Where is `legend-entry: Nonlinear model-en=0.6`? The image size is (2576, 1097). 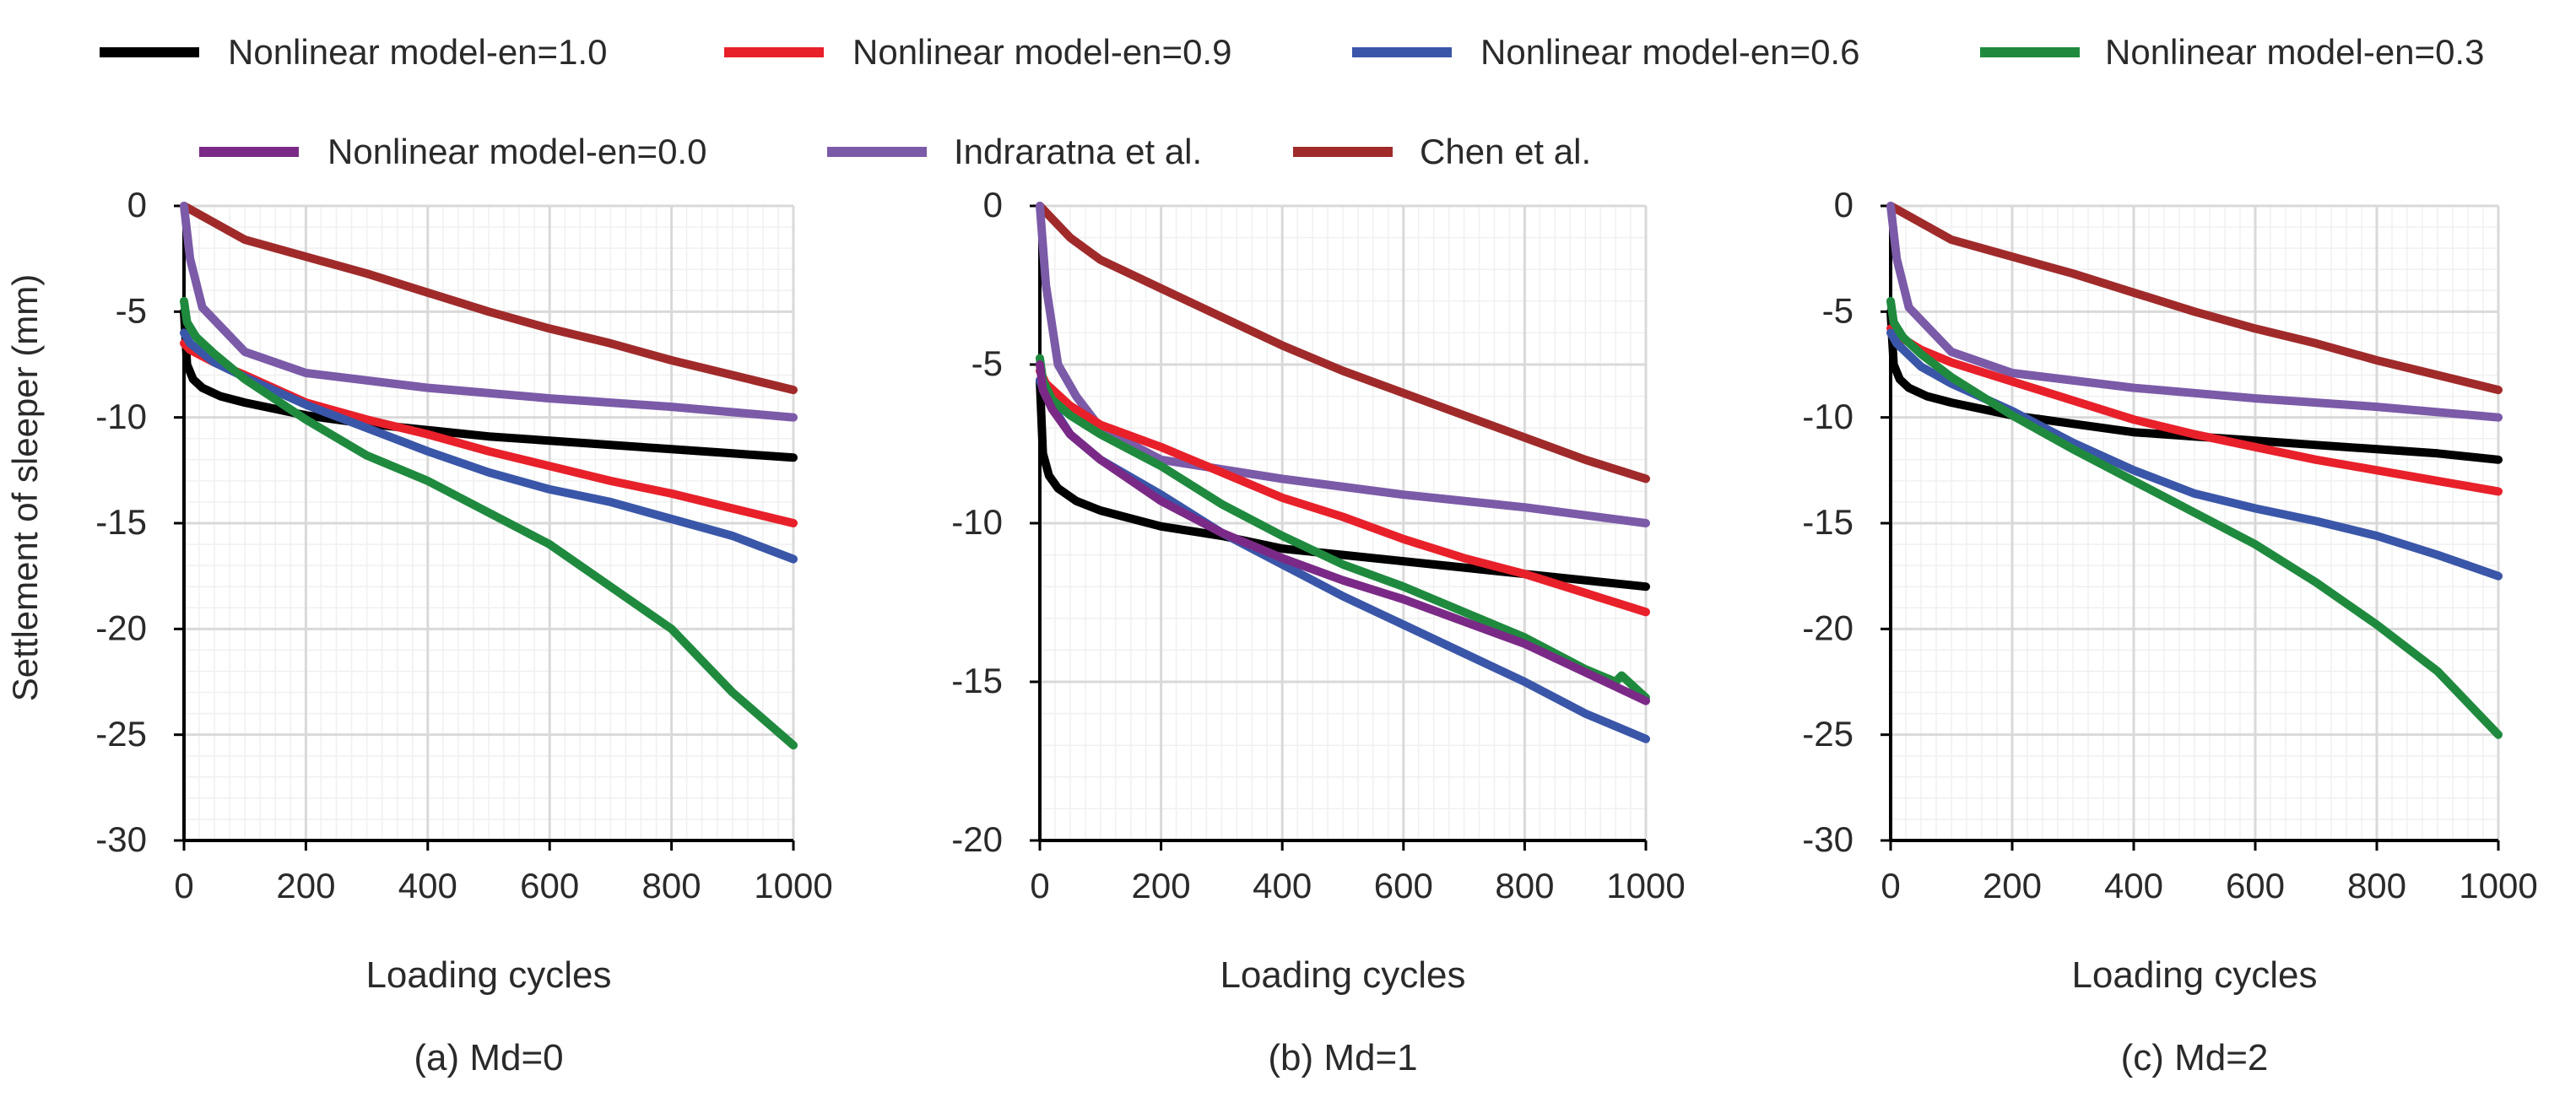 legend-entry: Nonlinear model-en=0.6 is located at coordinates (1605, 52).